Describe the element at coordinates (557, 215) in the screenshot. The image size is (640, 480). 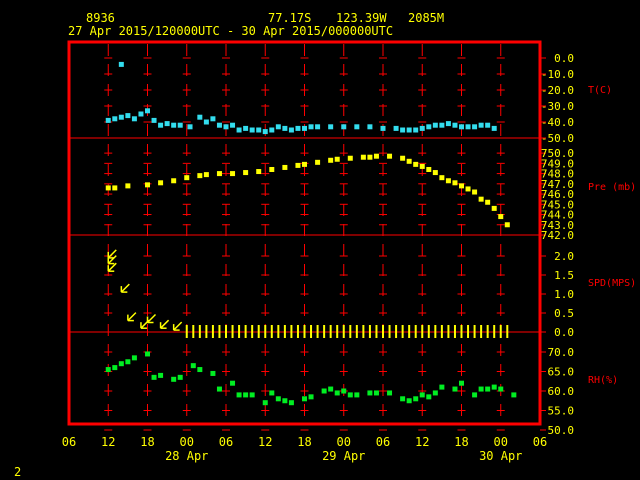
I see `y-tick-label: 744.0` at that location.